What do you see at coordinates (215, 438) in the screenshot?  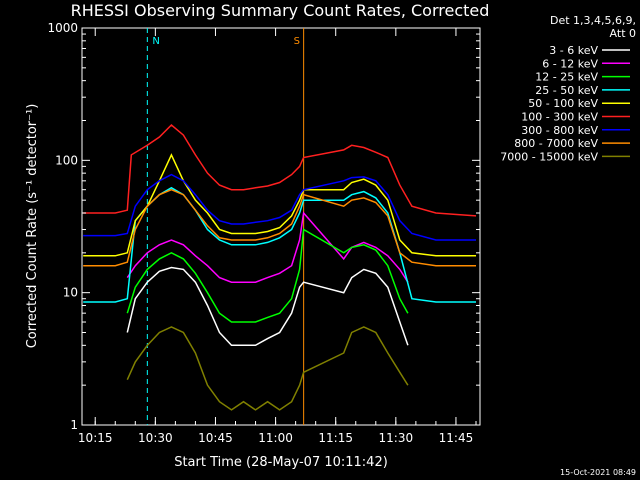 I see `x-tick-label: 10:45` at bounding box center [215, 438].